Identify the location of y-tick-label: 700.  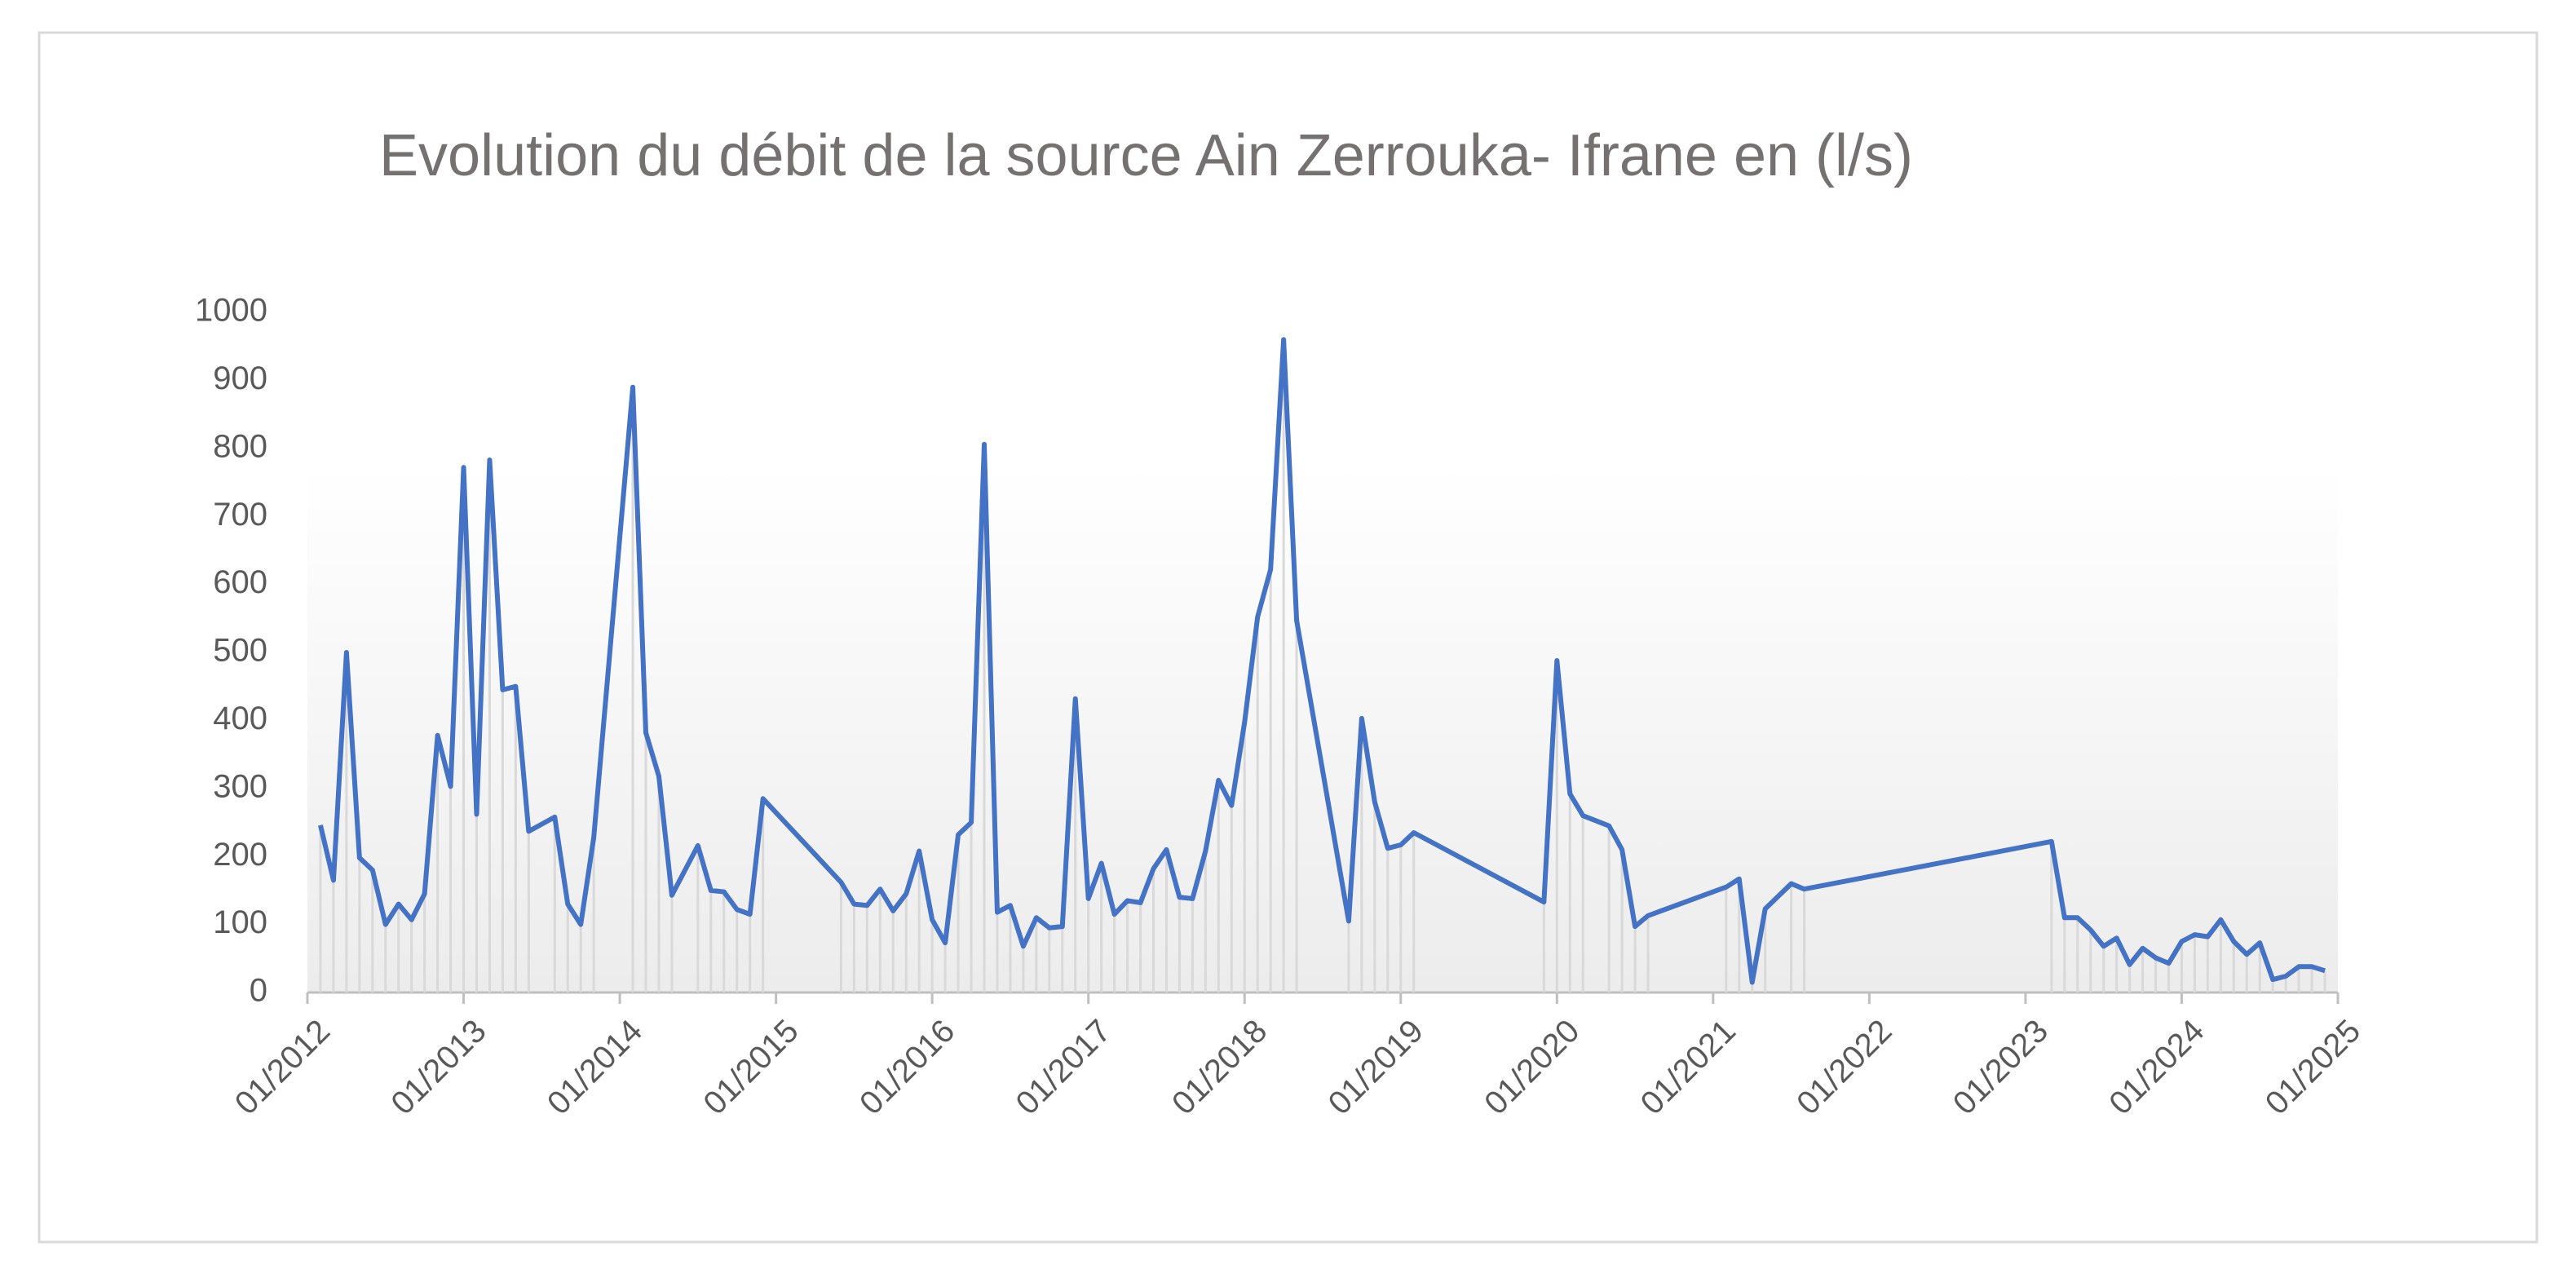
(240, 515).